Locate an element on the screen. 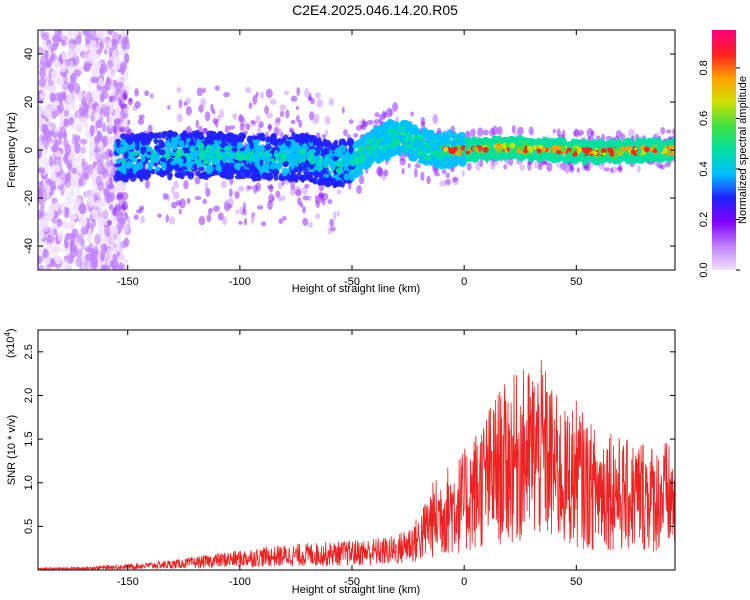 This screenshot has width=750, height=600. x-tick-label: -50 is located at coordinates (352, 582).